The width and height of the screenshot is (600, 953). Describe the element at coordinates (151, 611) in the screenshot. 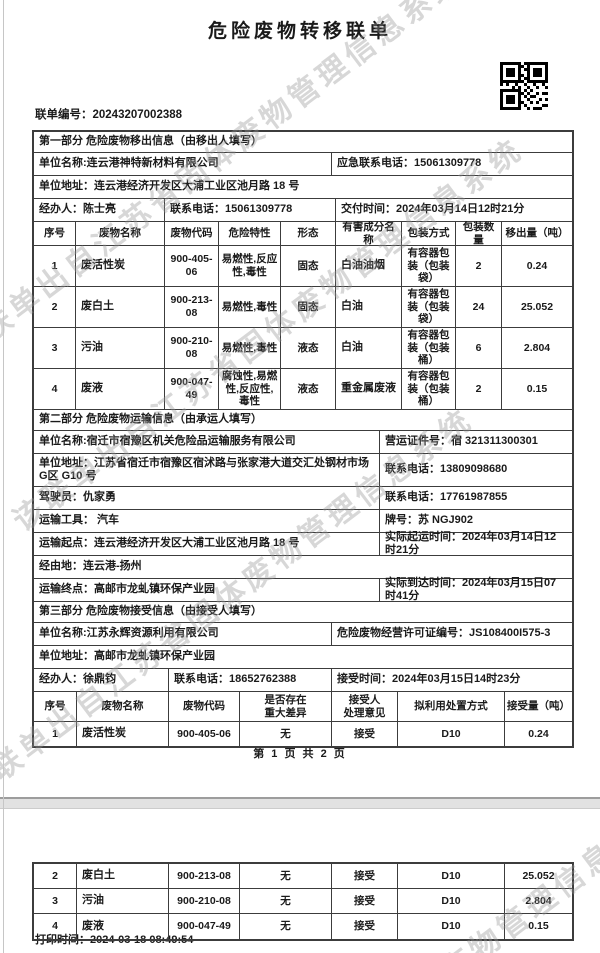

I see `section3-header: 第三部分 危险废物接受信息（由接受人填写）` at that location.